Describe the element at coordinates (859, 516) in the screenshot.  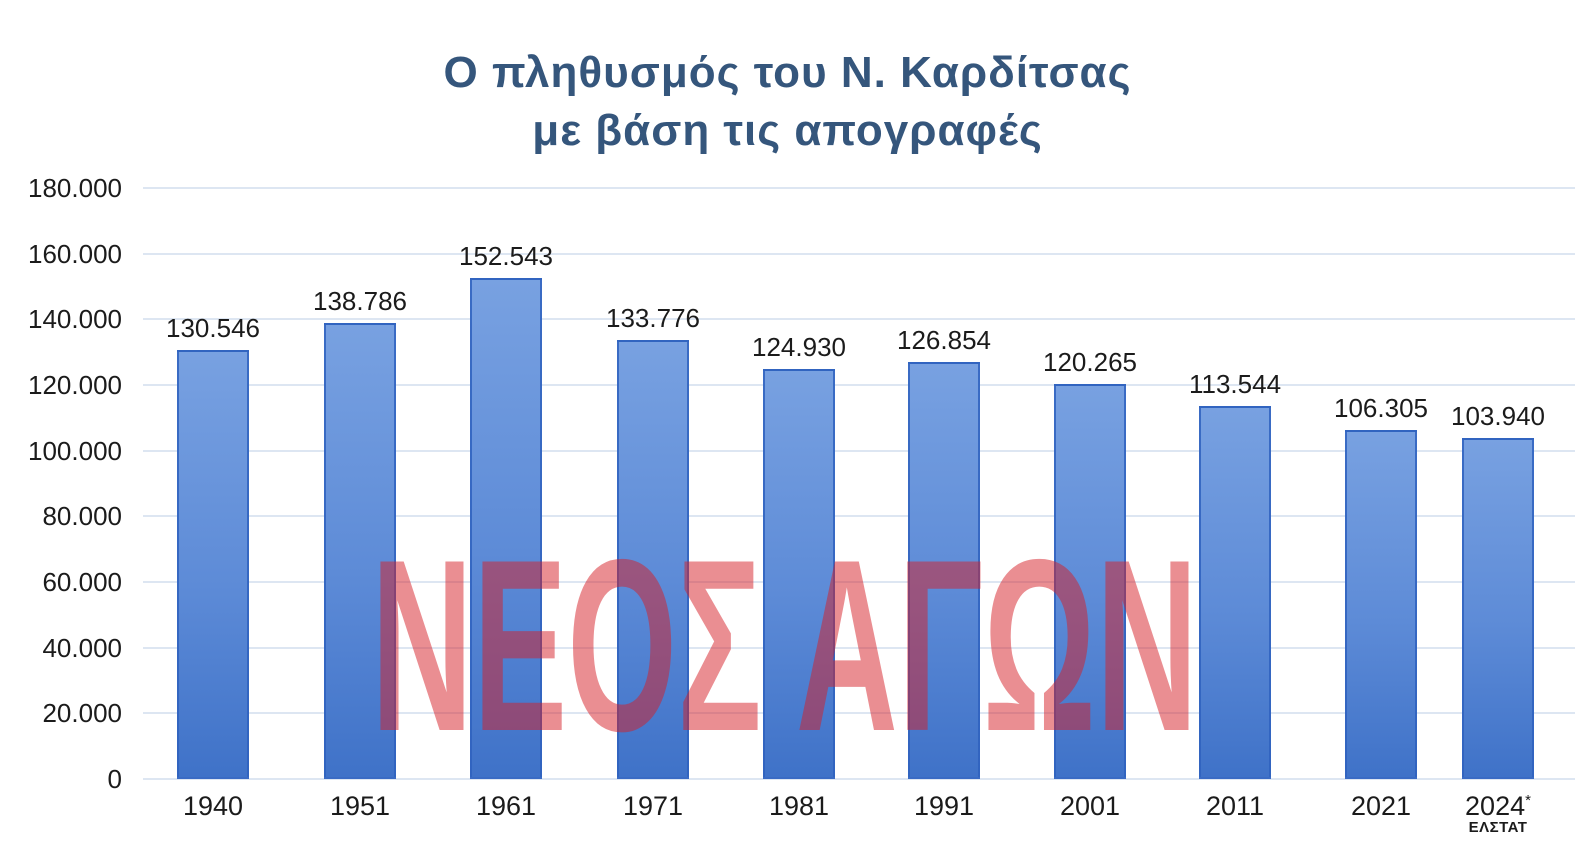
I see `gridline-80.000` at that location.